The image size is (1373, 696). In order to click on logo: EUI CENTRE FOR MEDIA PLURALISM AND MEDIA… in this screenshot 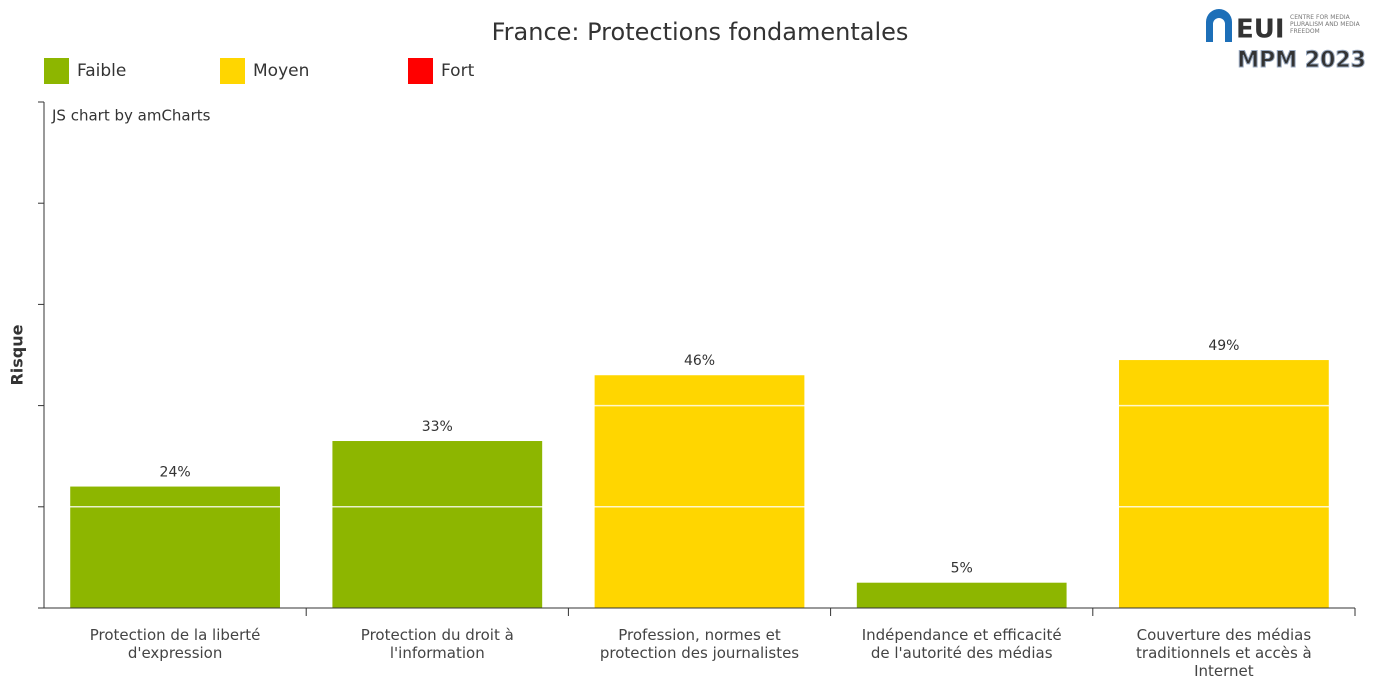, I will do `click(1286, 41)`.